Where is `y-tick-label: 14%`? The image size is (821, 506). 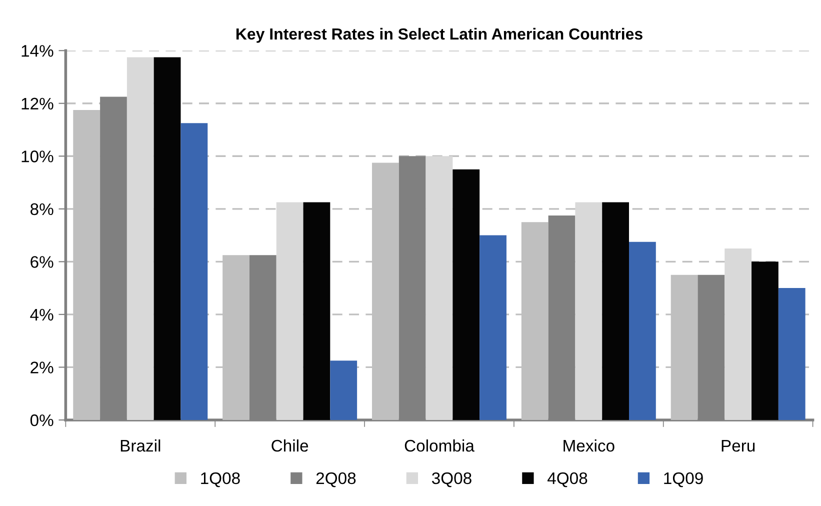
y-tick-label: 14% is located at coordinates (38, 51).